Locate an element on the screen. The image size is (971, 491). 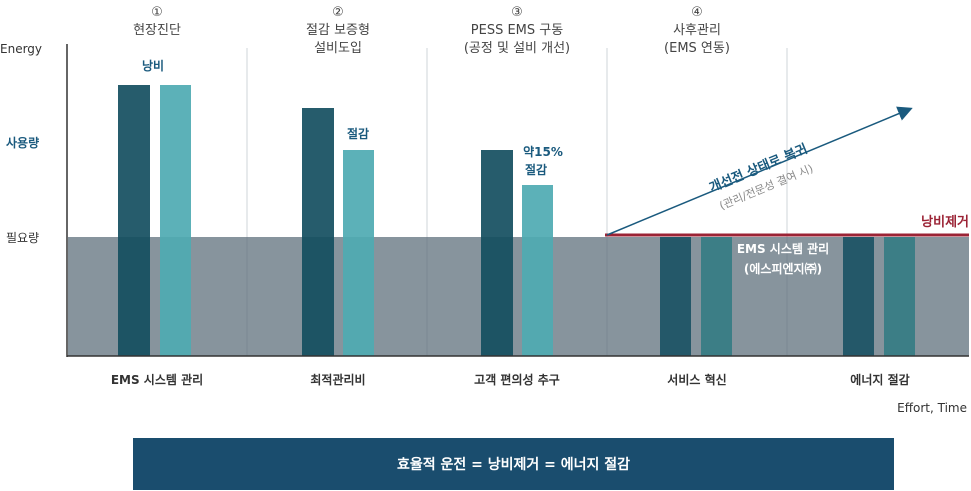
step-3-line2: (공정 및 설비 개선) is located at coordinates (517, 48).